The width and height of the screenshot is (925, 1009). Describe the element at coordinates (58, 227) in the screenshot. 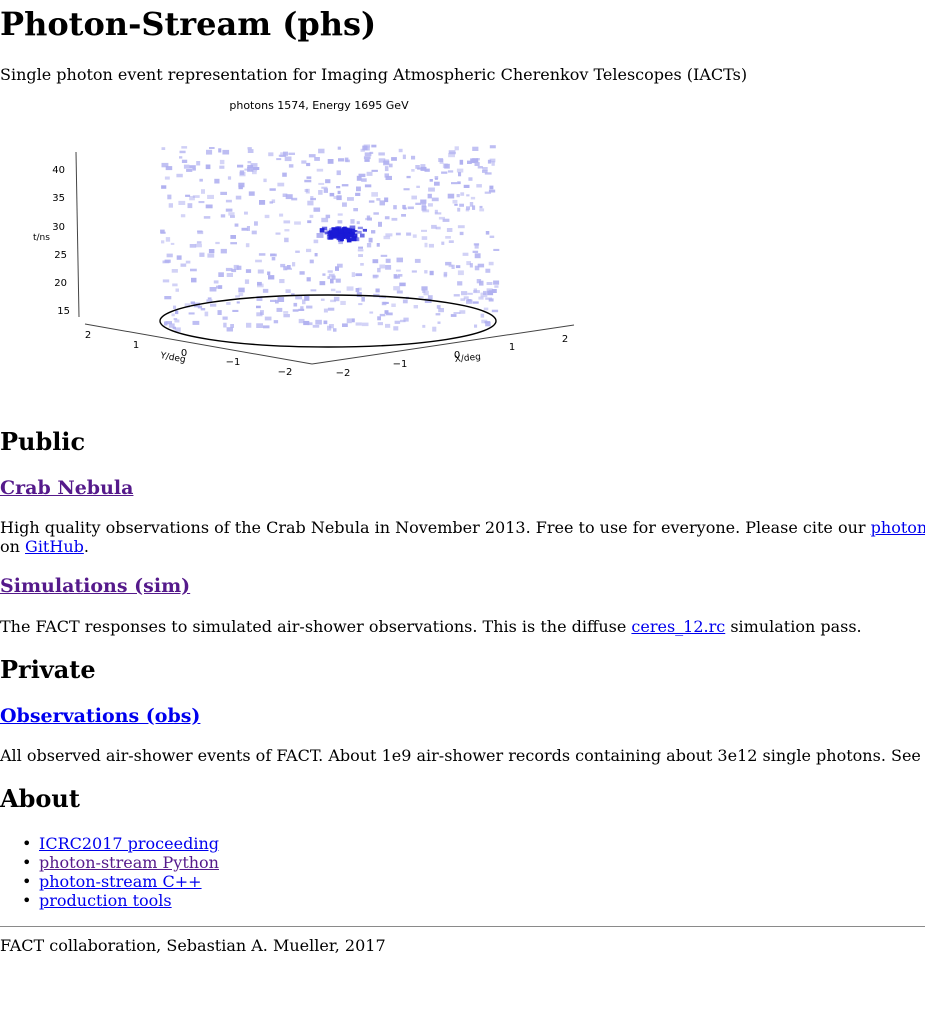

I see `t-tick-30: 30` at that location.